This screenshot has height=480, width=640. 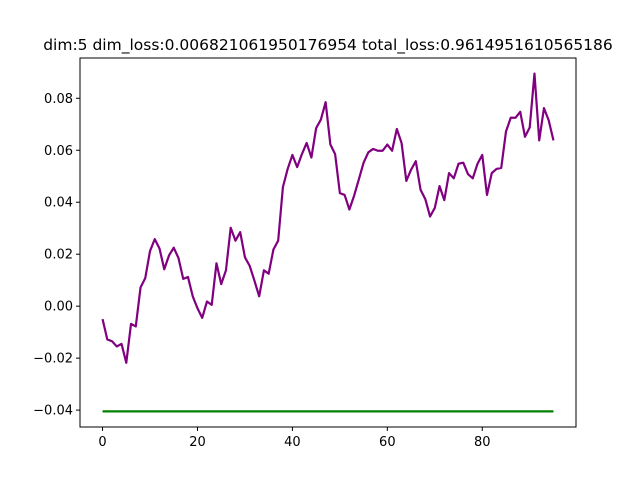 What do you see at coordinates (58, 151) in the screenshot?
I see `y-tick-label: 0.06` at bounding box center [58, 151].